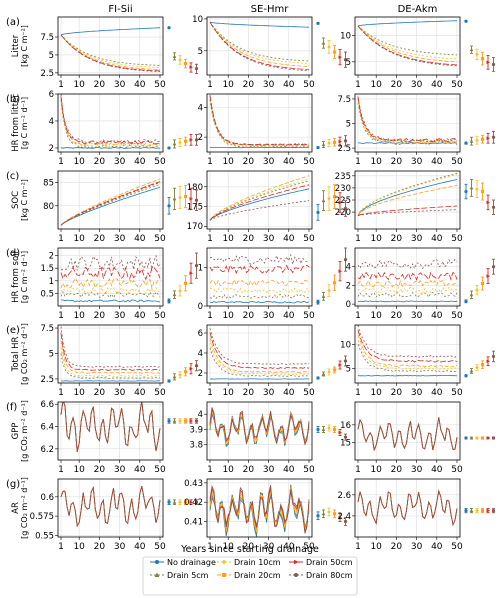 The image size is (500, 598). Describe the element at coordinates (200, 268) in the screenshot. I see `y-tick-label: 1` at that location.